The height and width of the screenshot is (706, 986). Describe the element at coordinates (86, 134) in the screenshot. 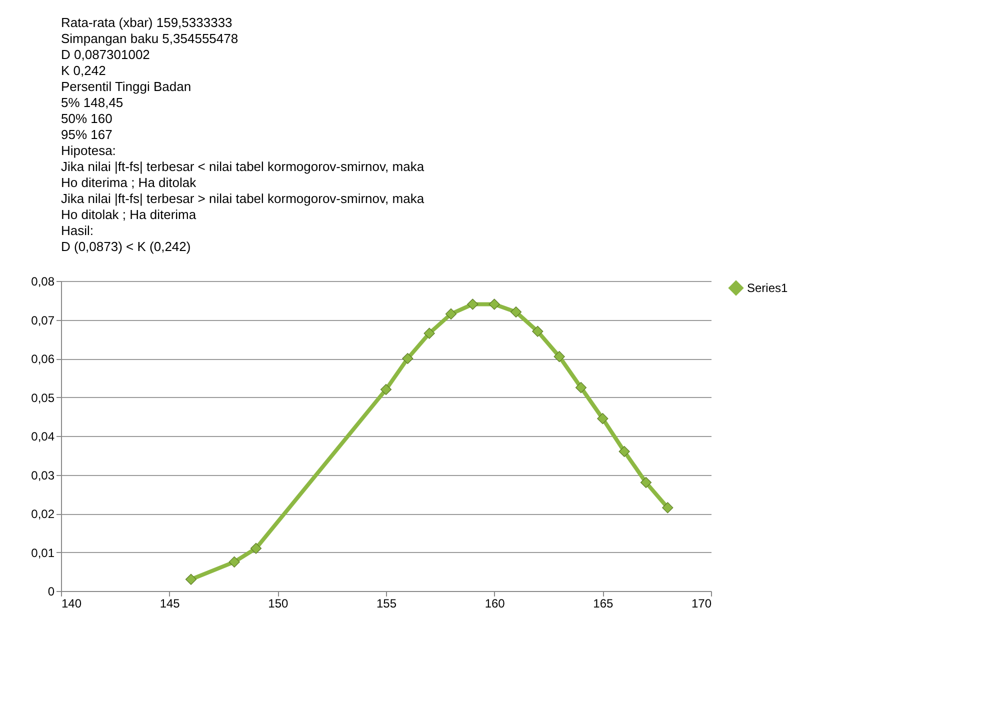

I see `text: 95% 167` at that location.